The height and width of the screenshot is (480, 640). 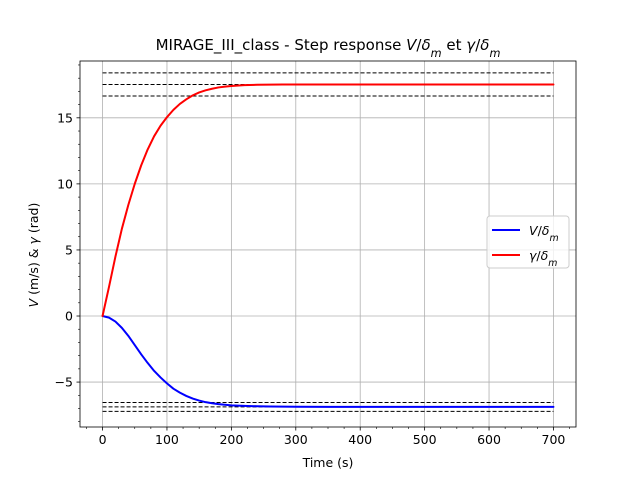 I want to click on x-axis-title: Time (s), so click(x=328, y=462).